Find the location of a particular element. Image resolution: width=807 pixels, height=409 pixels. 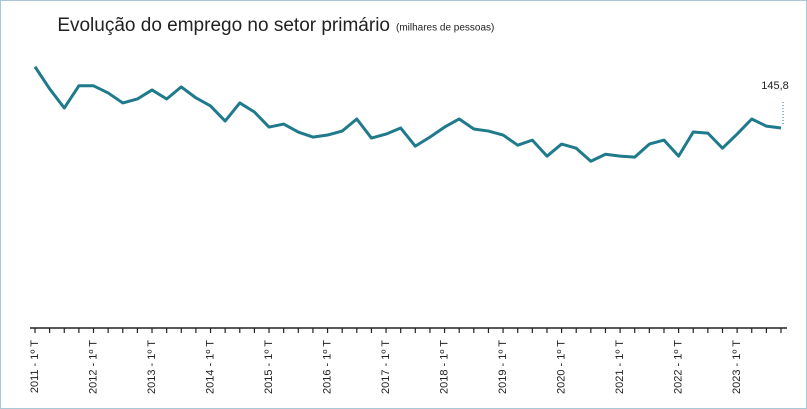

x-tick-label: 2017 - 1º T is located at coordinates (386, 367).